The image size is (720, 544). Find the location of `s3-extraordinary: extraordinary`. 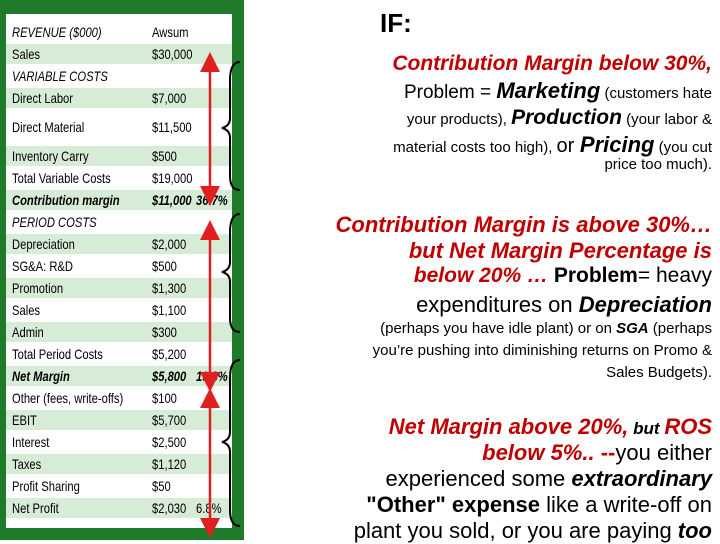

s3-extraordinary: extraordinary is located at coordinates (641, 478).